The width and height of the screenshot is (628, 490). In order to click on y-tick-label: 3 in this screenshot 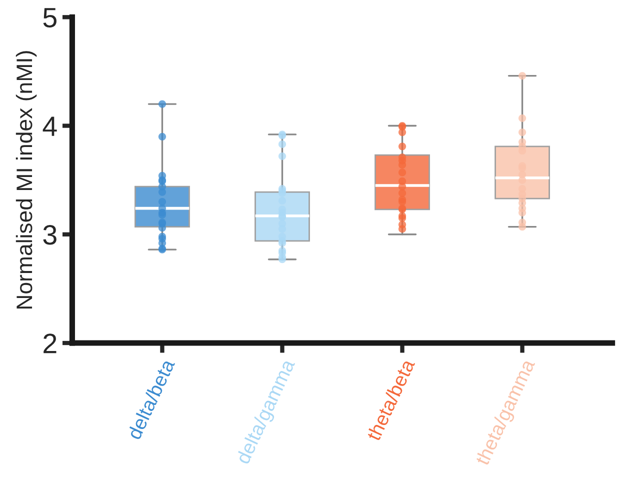, I will do `click(49, 235)`.